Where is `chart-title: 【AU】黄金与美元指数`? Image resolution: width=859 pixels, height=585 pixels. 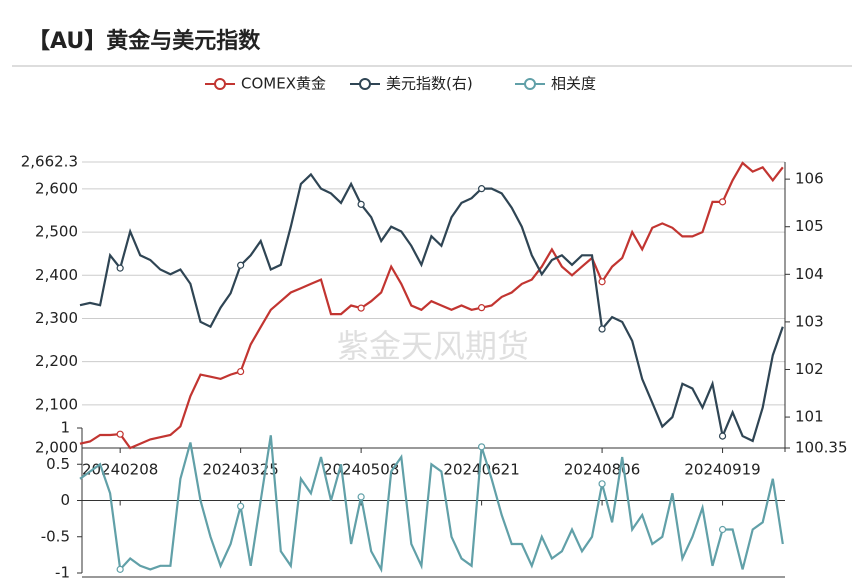
chart-title: 【AU】黄金与美元指数 is located at coordinates (144, 41).